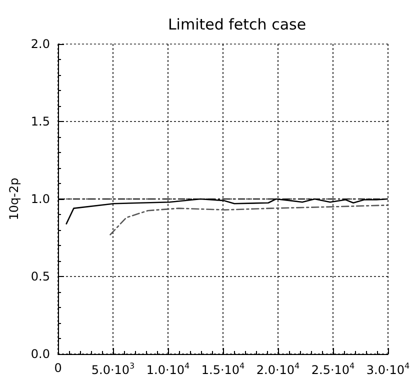 This screenshot has width=416, height=390. I want to click on y-axis-title: 10q-2p, so click(14, 199).